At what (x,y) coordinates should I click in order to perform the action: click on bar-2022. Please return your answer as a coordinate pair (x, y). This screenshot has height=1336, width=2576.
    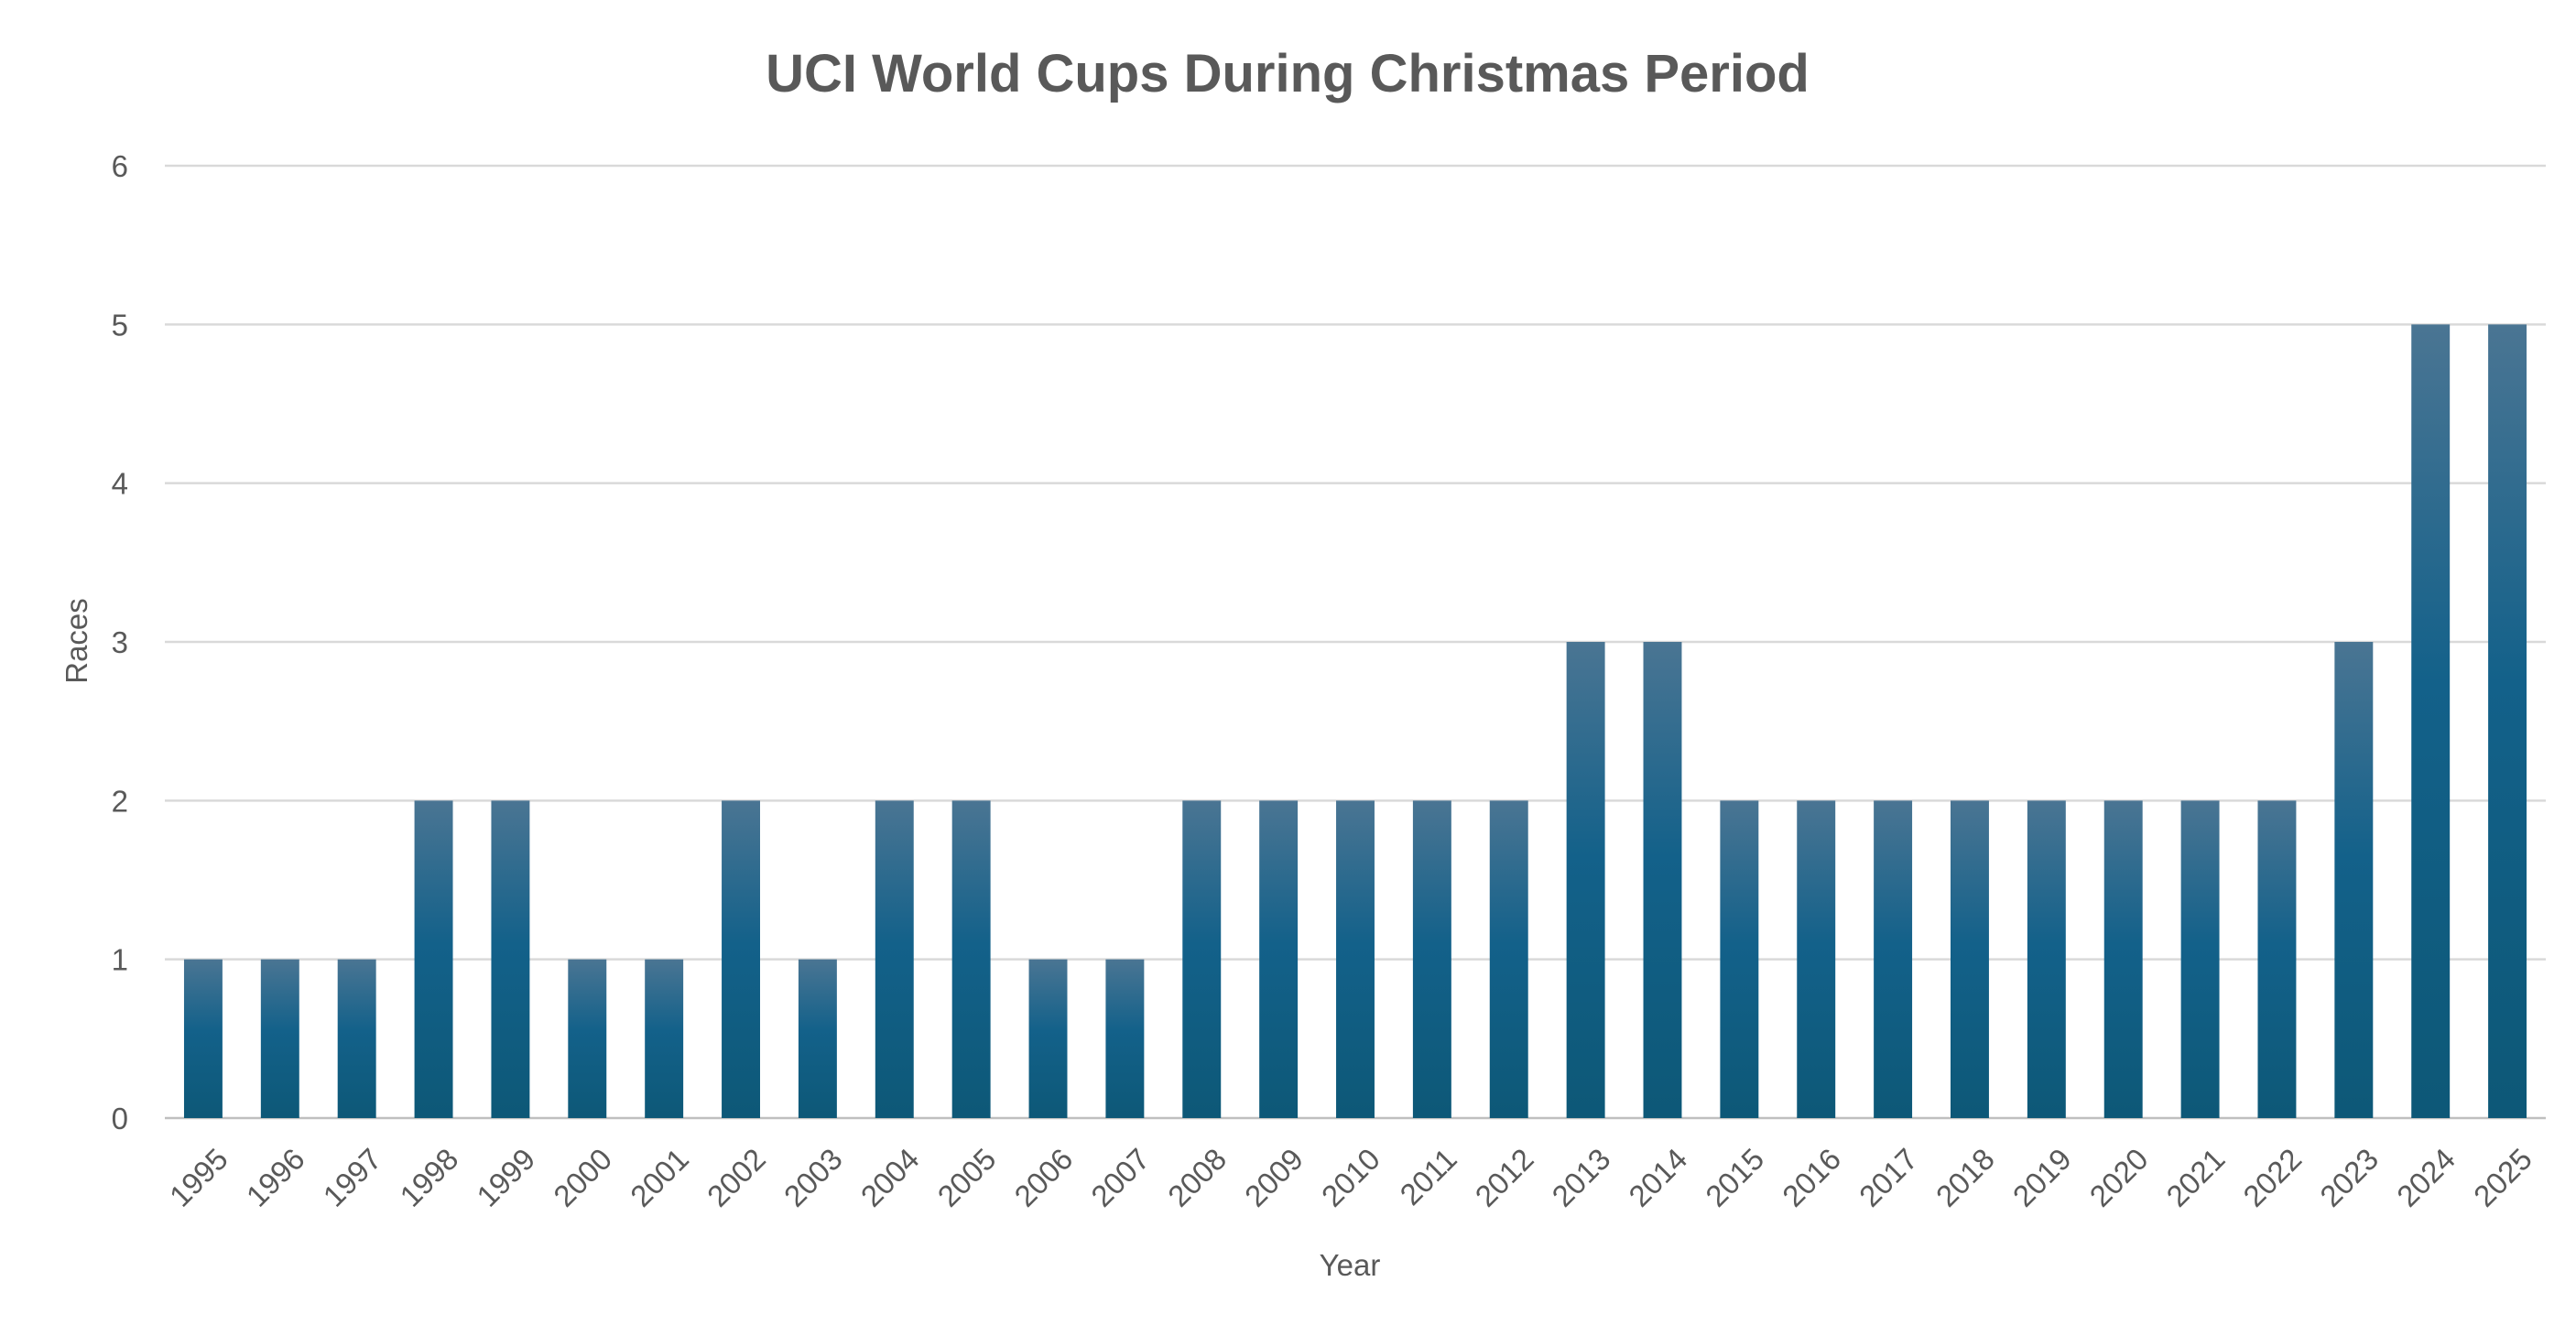
    Looking at the image, I should click on (2277, 959).